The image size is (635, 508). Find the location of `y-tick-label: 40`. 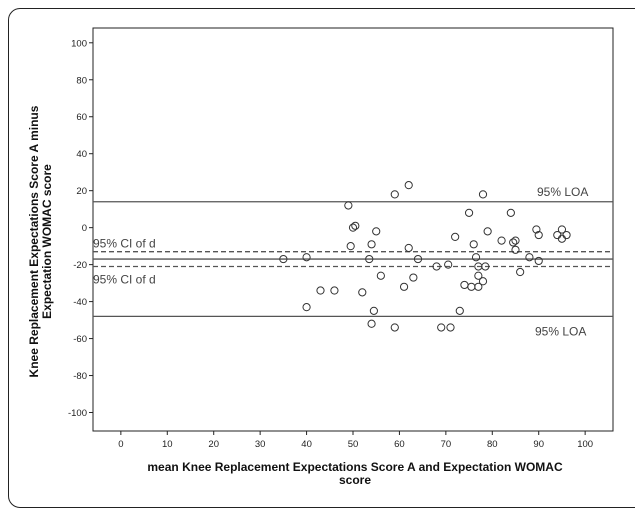

y-tick-label: 40 is located at coordinates (81, 154).